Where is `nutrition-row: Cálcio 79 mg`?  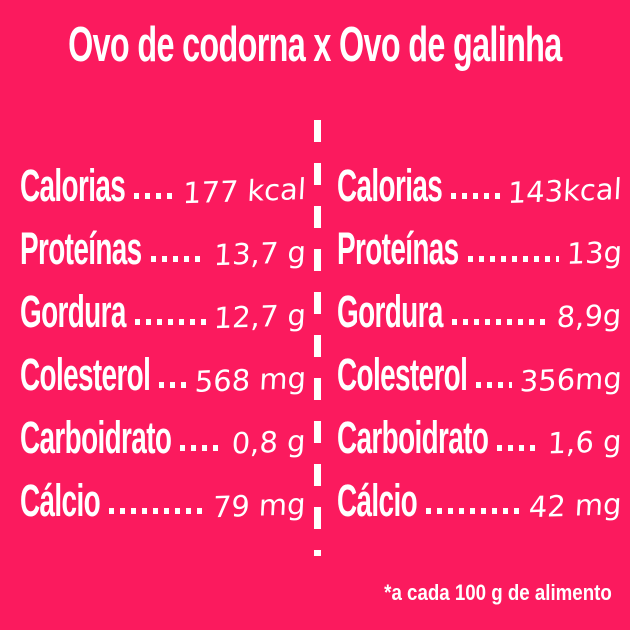
nutrition-row: Cálcio 79 mg is located at coordinates (163, 493).